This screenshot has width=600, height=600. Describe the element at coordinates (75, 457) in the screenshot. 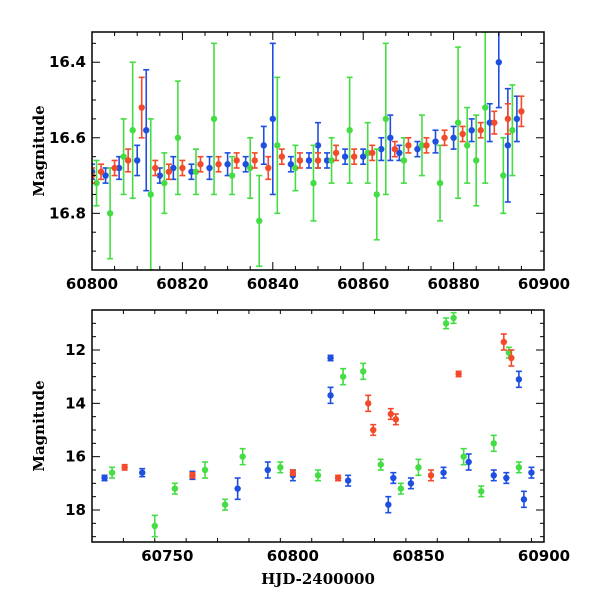

I see `y-tick-label: 16` at that location.